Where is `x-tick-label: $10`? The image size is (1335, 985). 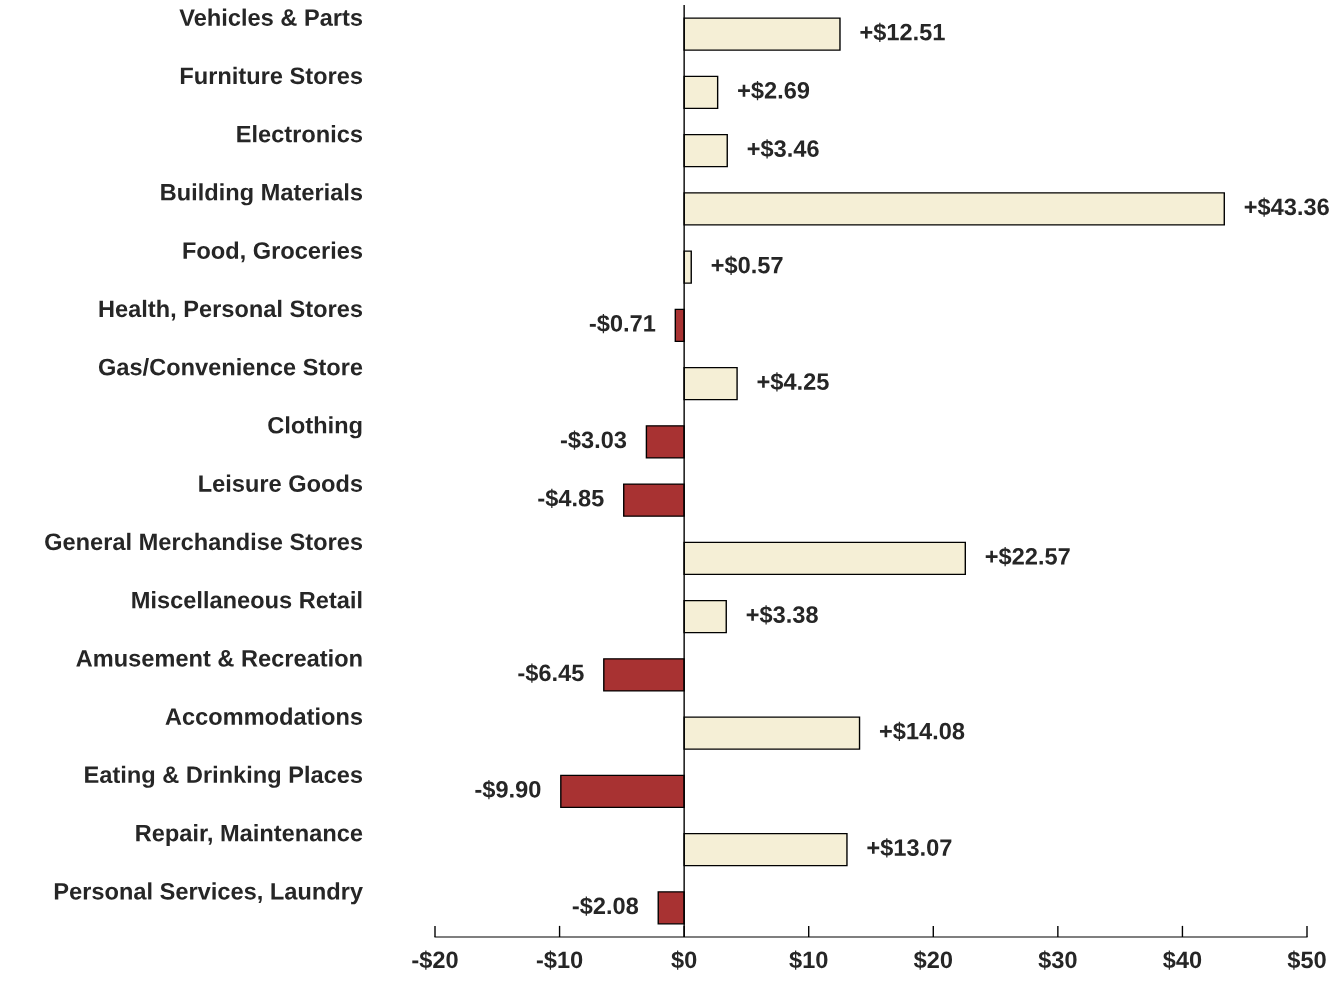
x-tick-label: $10 is located at coordinates (808, 960).